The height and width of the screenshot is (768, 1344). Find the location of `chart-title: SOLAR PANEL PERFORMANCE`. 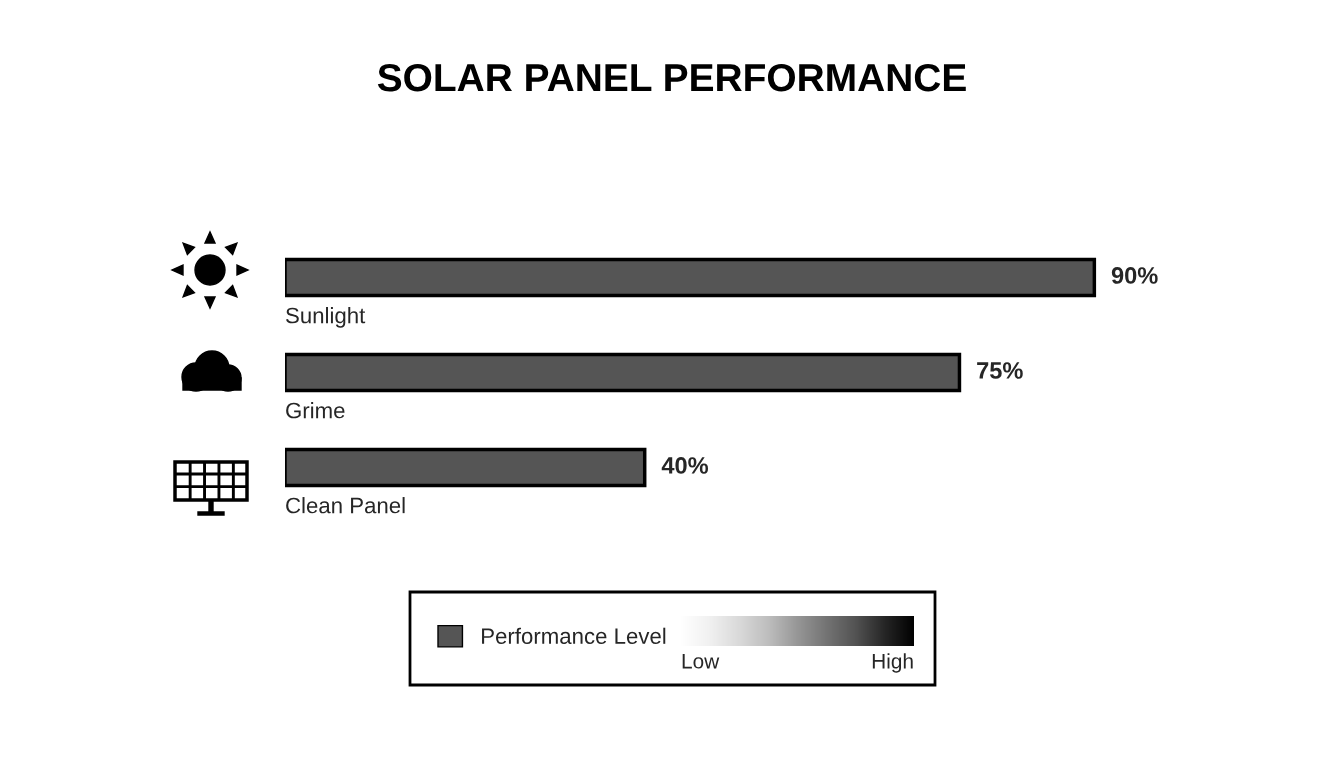

chart-title: SOLAR PANEL PERFORMANCE is located at coordinates (671, 77).